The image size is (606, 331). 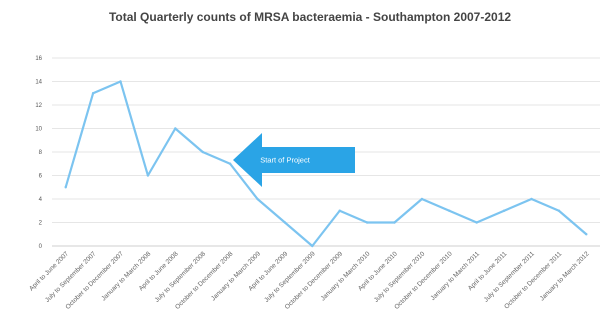 What do you see at coordinates (41, 247) in the screenshot?
I see `y-tick-label: 0` at bounding box center [41, 247].